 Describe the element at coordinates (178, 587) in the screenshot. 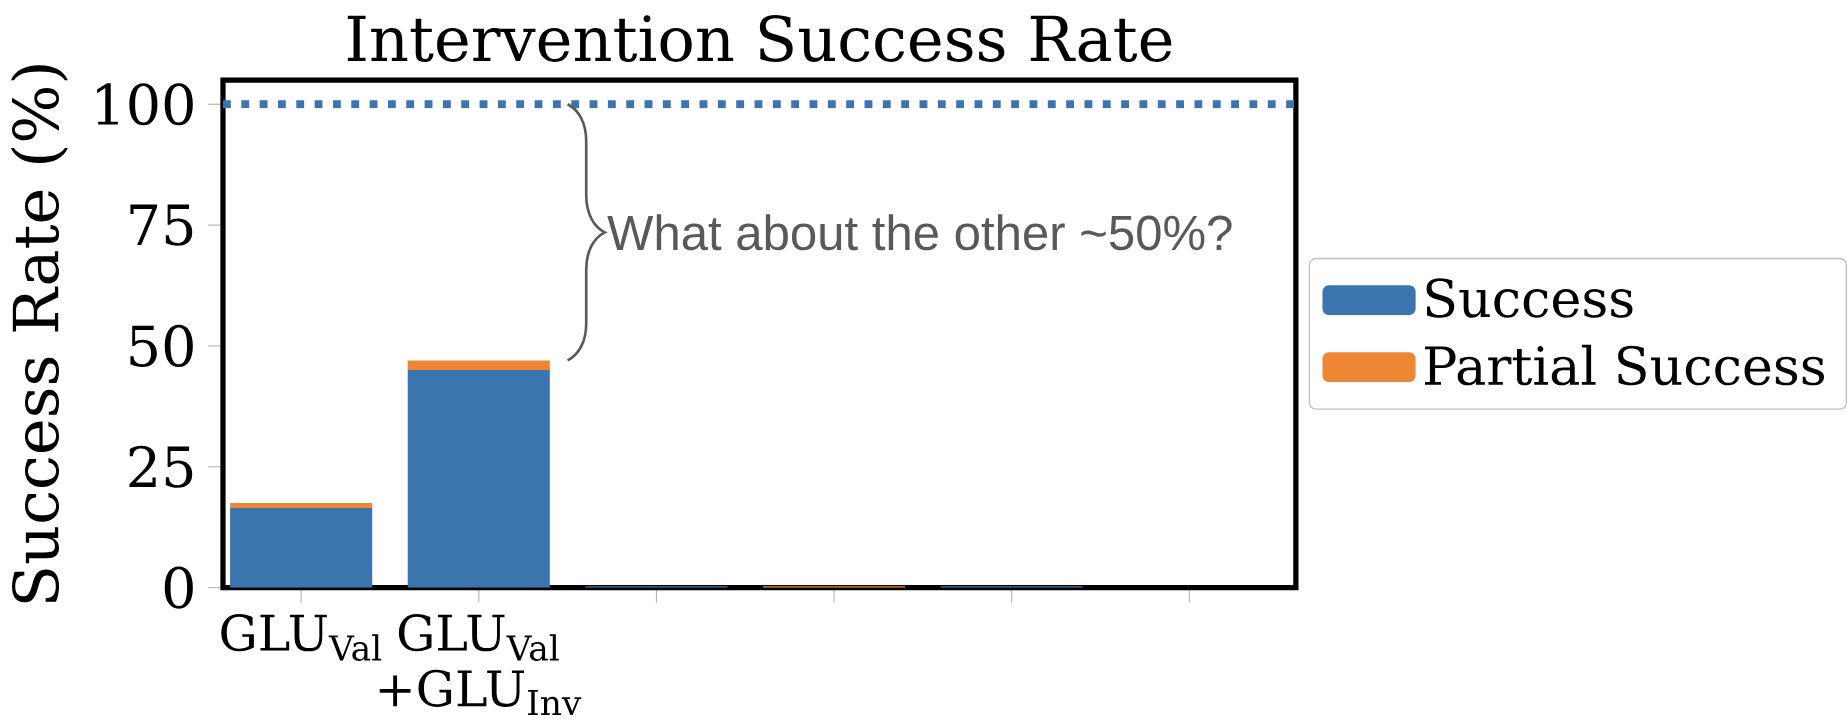

I see `y-tick-label: 0` at that location.